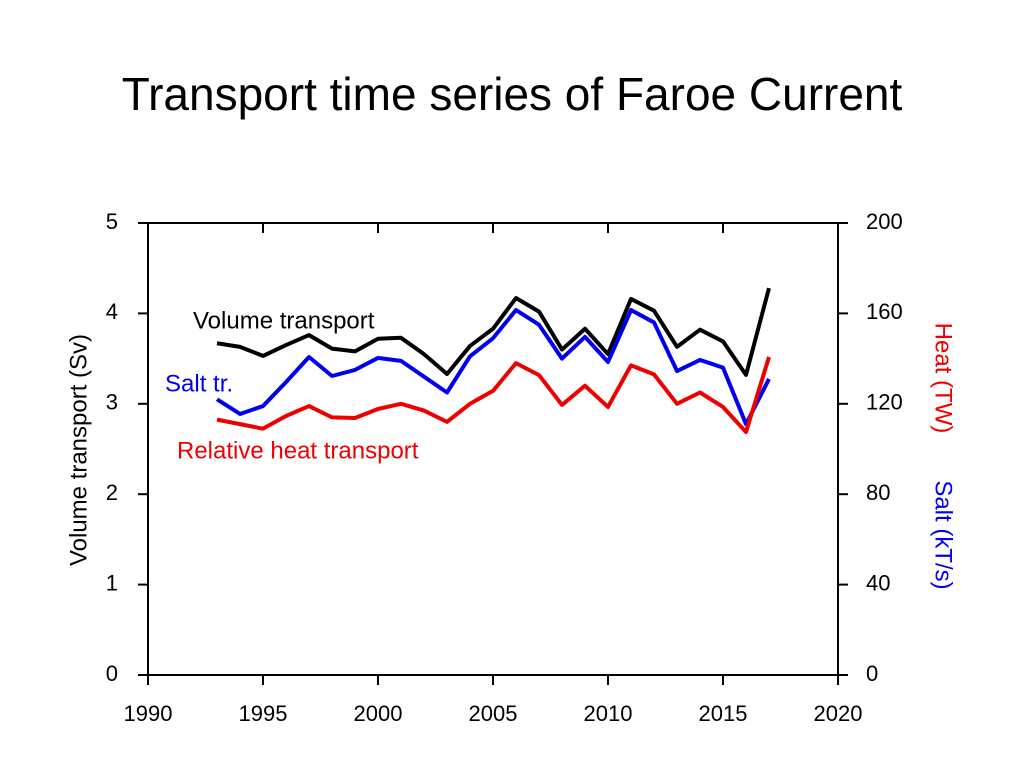 The width and height of the screenshot is (1024, 768). What do you see at coordinates (943, 378) in the screenshot?
I see `y2-axis-label-heat: Heat (TW)` at bounding box center [943, 378].